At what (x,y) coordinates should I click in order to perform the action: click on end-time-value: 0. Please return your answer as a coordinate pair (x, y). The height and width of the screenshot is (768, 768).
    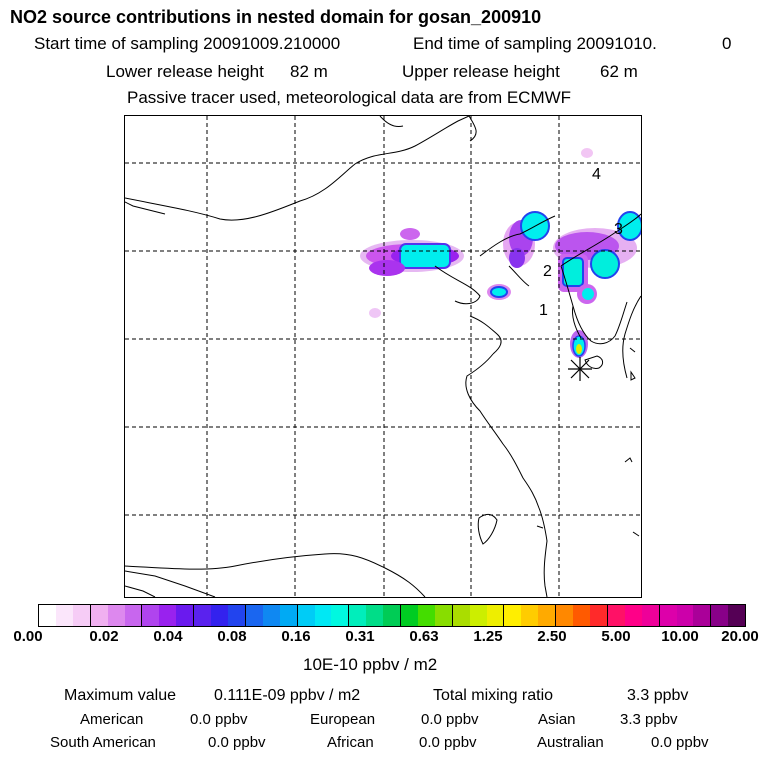
    Looking at the image, I should click on (727, 43).